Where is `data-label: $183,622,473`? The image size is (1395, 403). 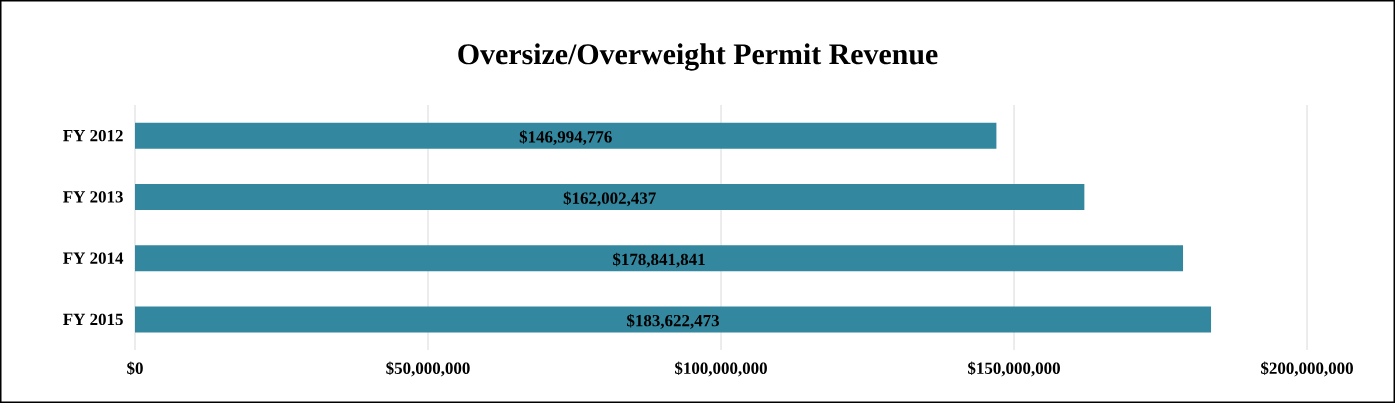 data-label: $183,622,473 is located at coordinates (673, 321).